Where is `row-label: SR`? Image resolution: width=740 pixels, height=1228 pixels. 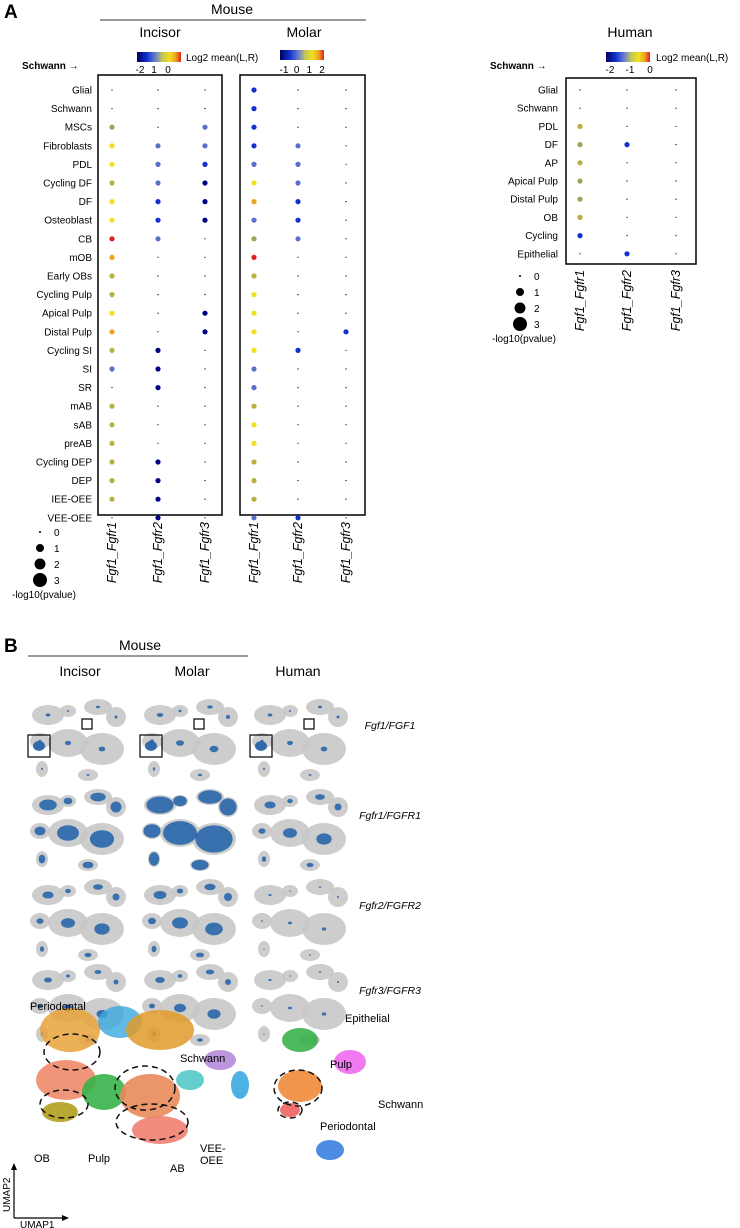
row-label: SR is located at coordinates (85, 388).